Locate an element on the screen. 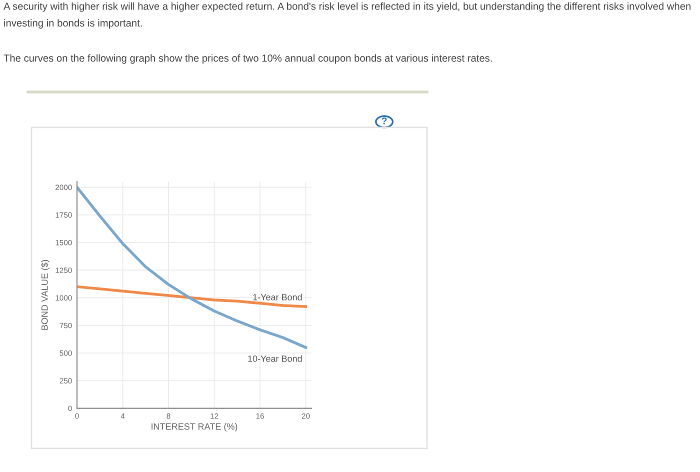 The height and width of the screenshot is (472, 700). y-axis-title: BOND VALUE ($) is located at coordinates (45, 295).